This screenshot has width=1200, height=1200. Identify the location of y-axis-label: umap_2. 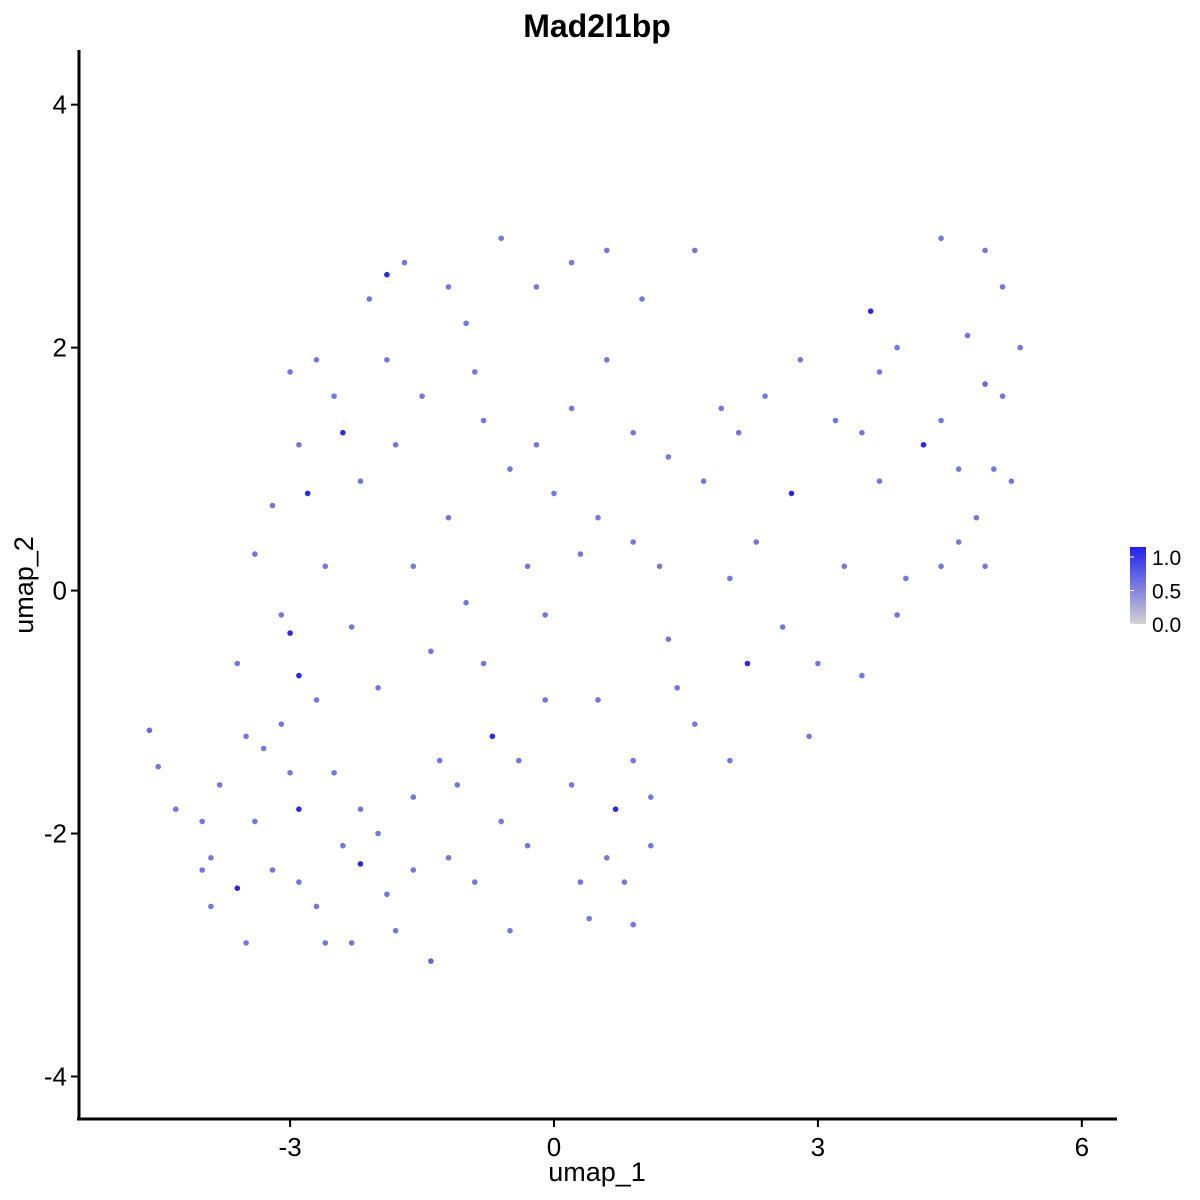
(24, 585).